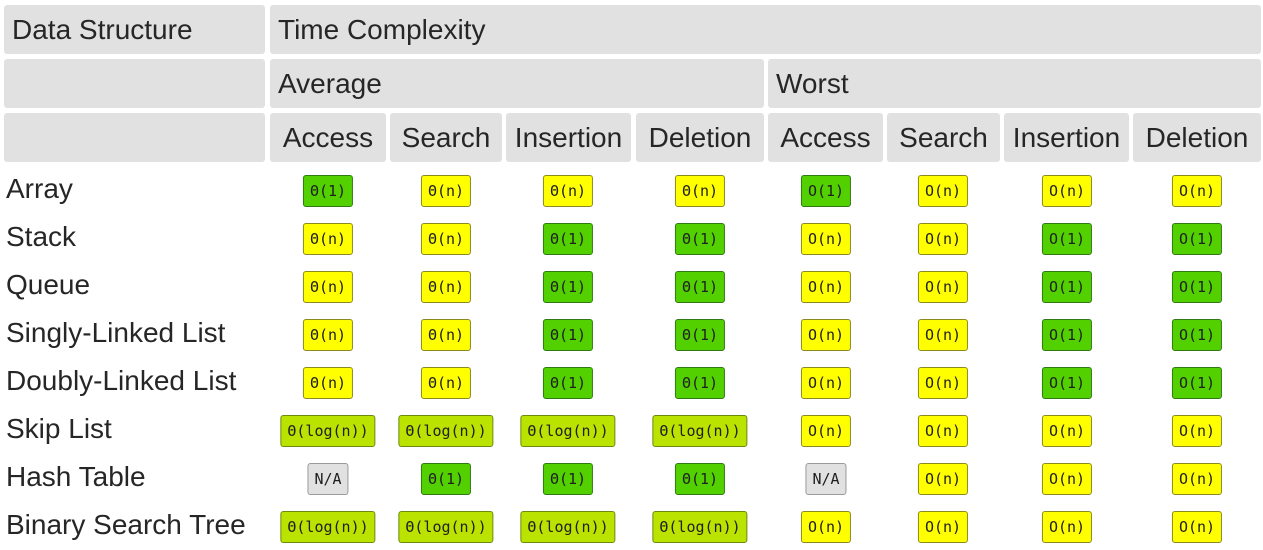 This screenshot has height=550, width=1263. Describe the element at coordinates (826, 191) in the screenshot. I see `complexity-badge-worst-access: O(1)` at that location.